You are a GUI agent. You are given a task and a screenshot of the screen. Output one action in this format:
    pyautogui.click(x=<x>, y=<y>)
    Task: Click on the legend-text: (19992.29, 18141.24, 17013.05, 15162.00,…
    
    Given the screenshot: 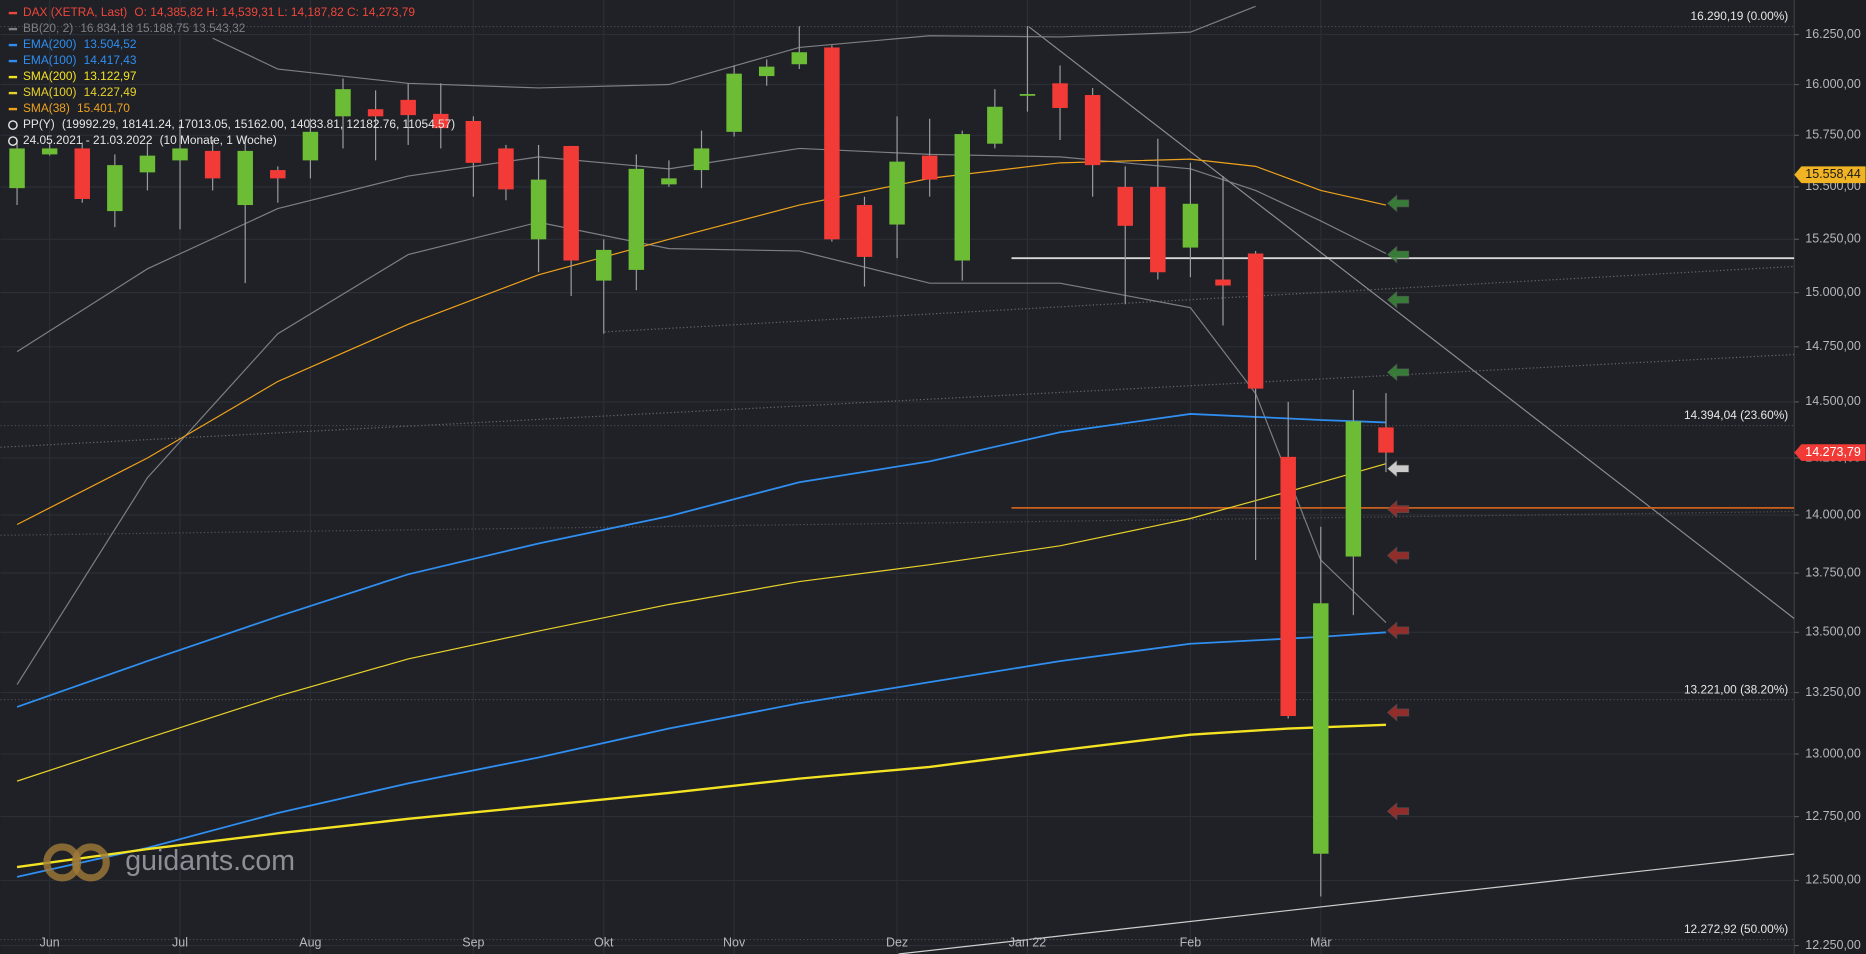 What is the action you would take?
    pyautogui.click(x=258, y=124)
    